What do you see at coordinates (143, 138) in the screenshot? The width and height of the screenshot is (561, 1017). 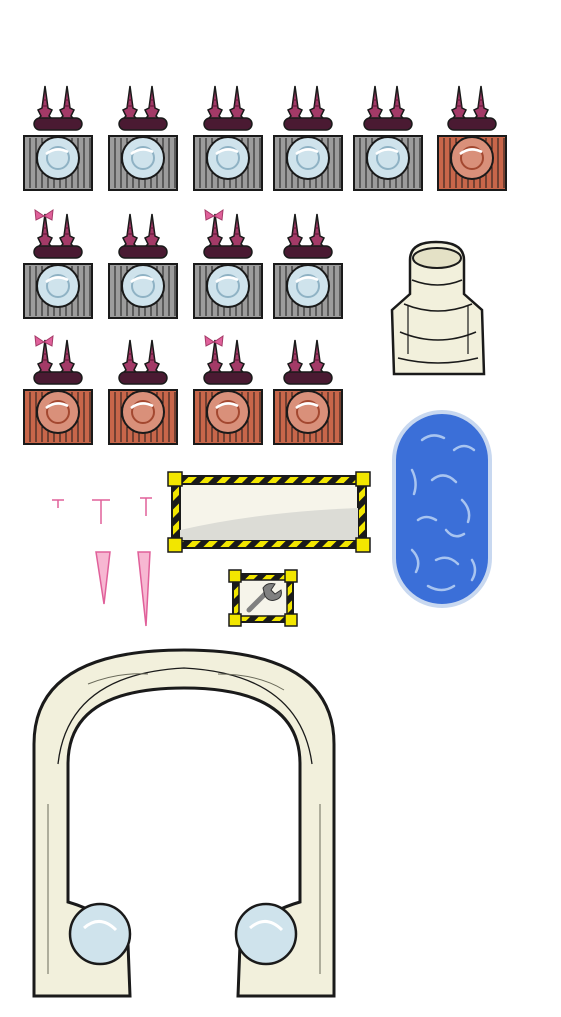 I see `machine-r1c2` at bounding box center [143, 138].